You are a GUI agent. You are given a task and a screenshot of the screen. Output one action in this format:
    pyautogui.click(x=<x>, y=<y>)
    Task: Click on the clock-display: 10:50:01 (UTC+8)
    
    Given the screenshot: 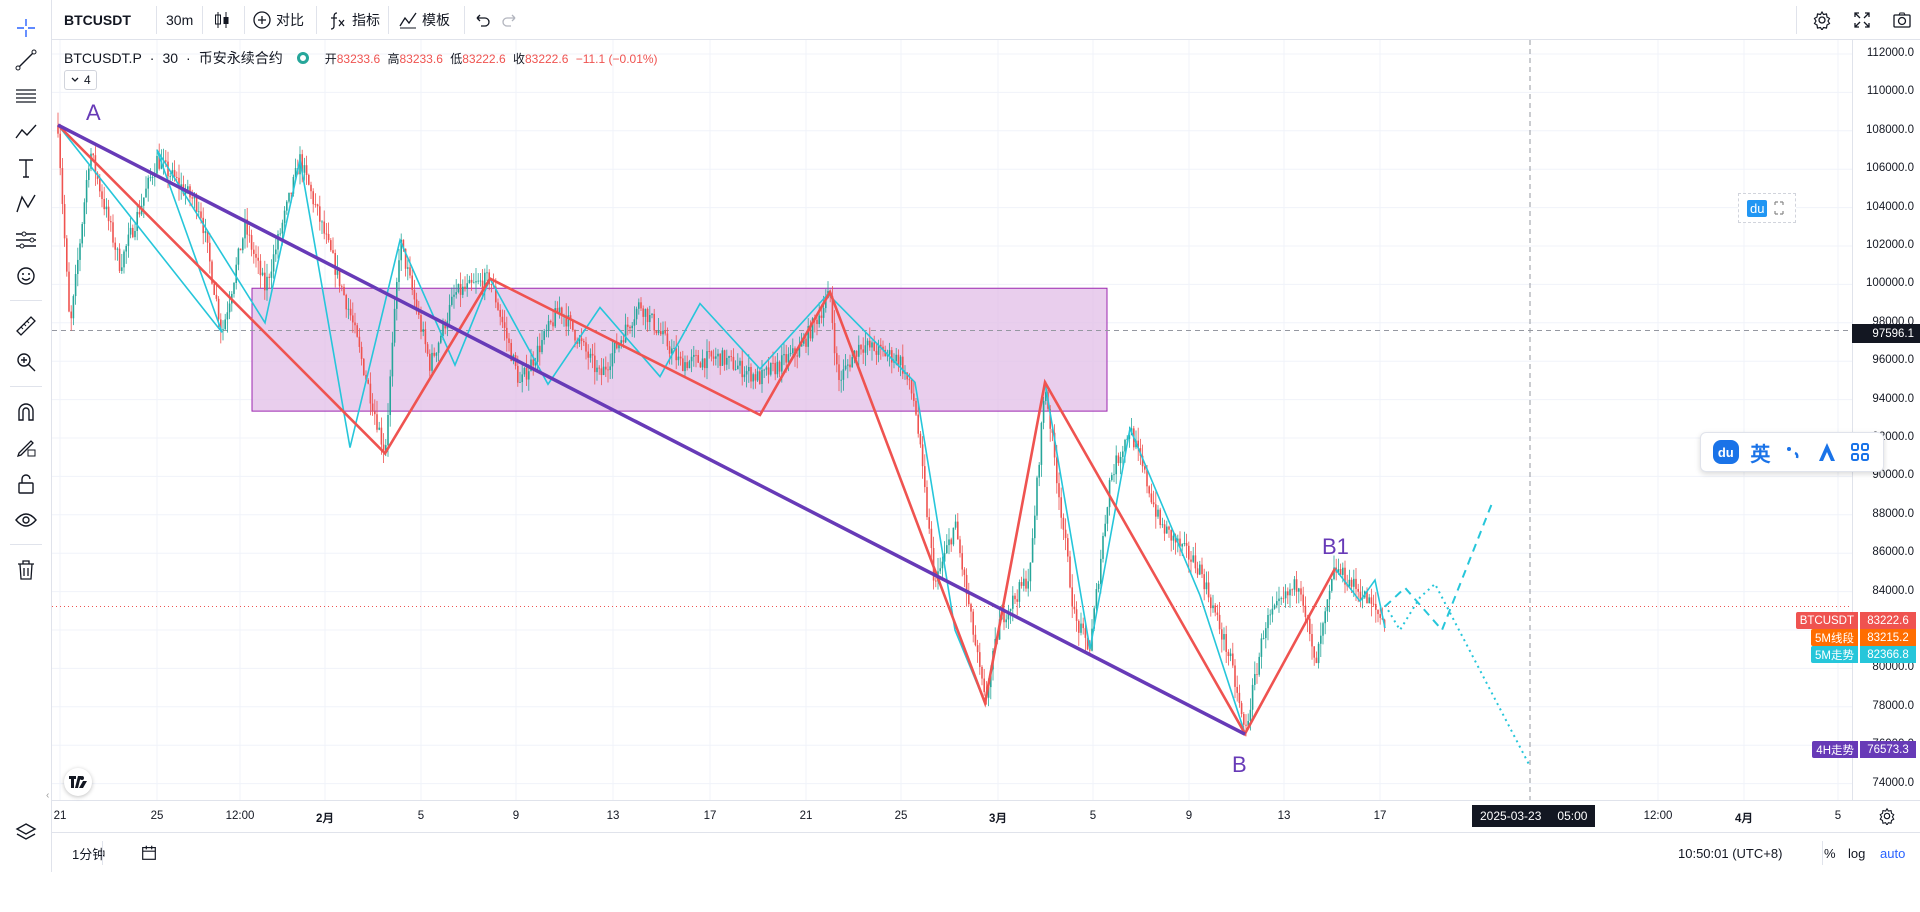 What is the action you would take?
    pyautogui.click(x=1730, y=853)
    